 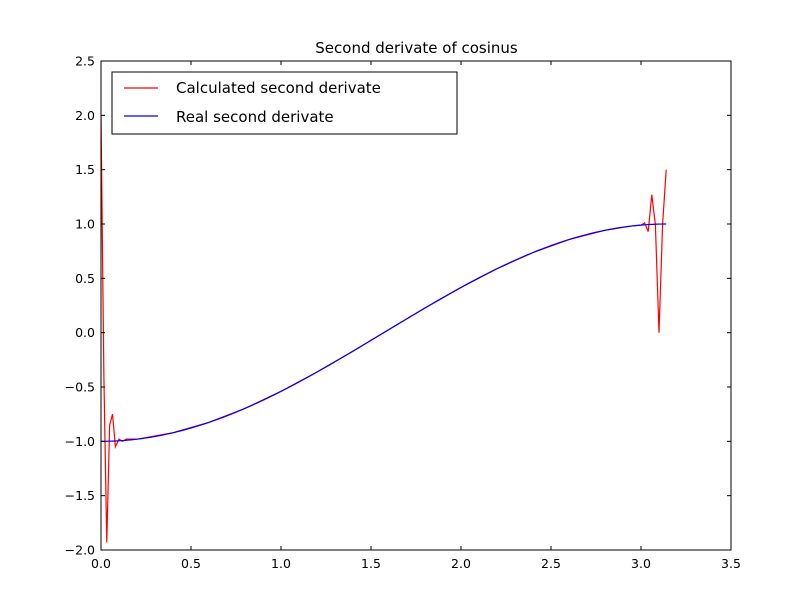 I want to click on x-tick-label: 1.5, so click(x=371, y=563).